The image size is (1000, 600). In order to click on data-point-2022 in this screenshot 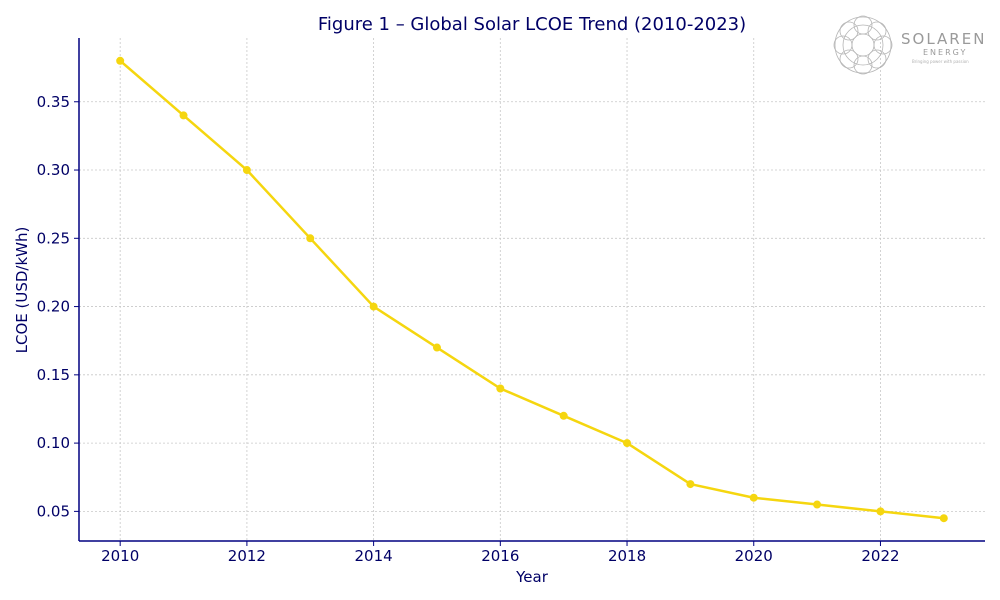, I will do `click(880, 511)`.